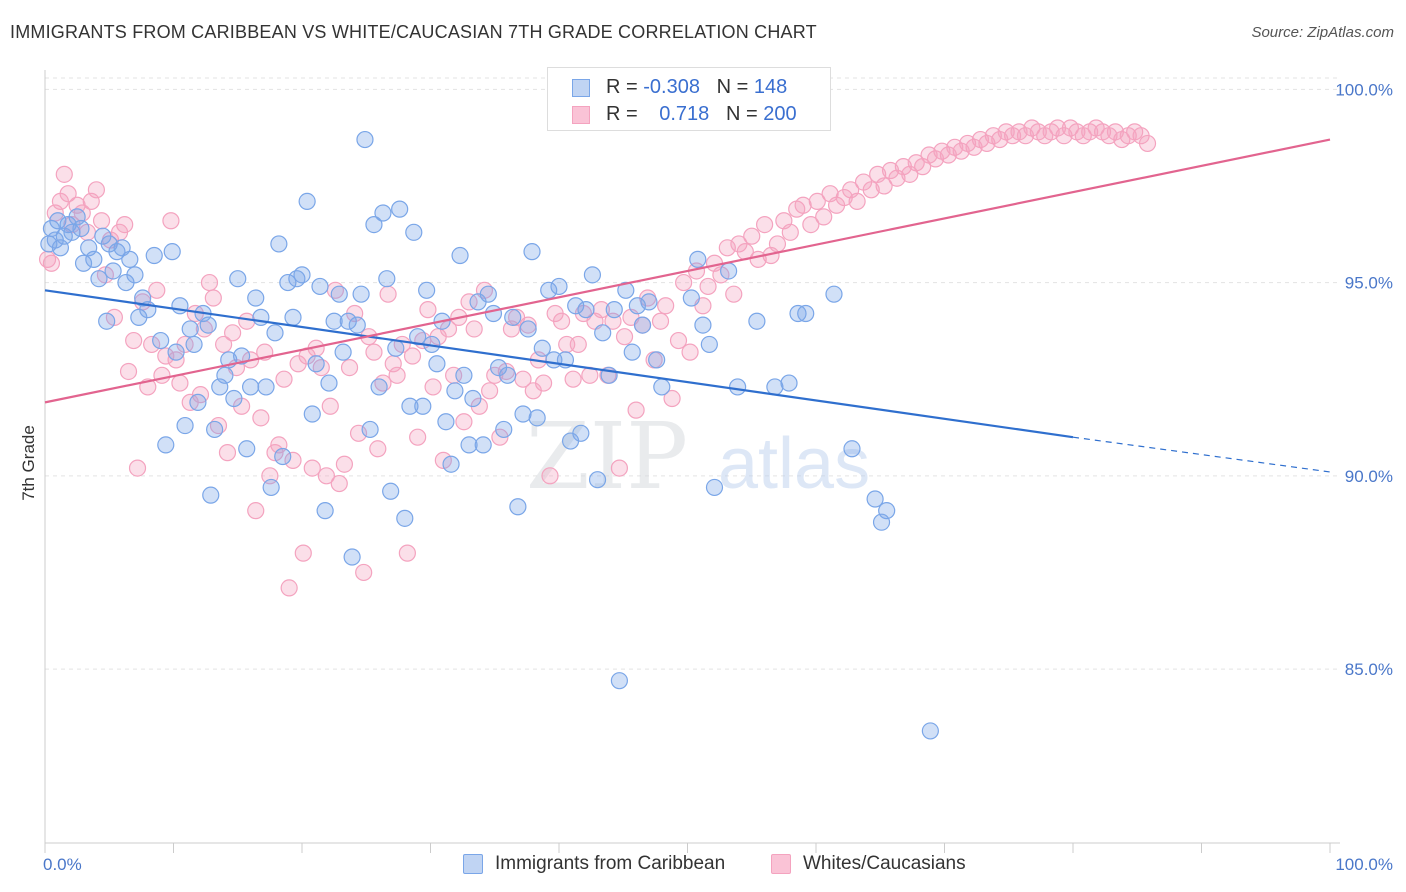 Image resolution: width=1406 pixels, height=892 pixels. What do you see at coordinates (741, 114) in the screenshot?
I see `legend-n-label: N =` at bounding box center [741, 114].